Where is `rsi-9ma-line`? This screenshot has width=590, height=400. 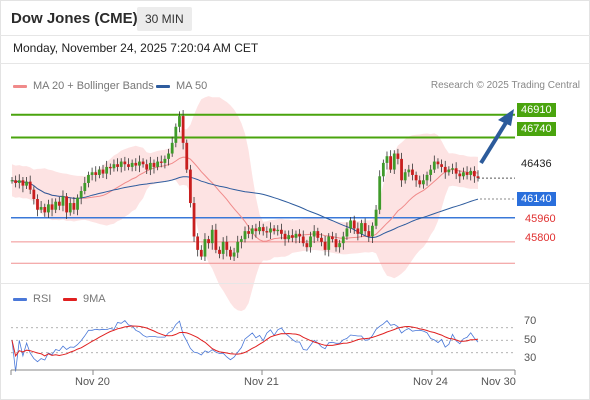 rsi-9ma-line is located at coordinates (245, 341).